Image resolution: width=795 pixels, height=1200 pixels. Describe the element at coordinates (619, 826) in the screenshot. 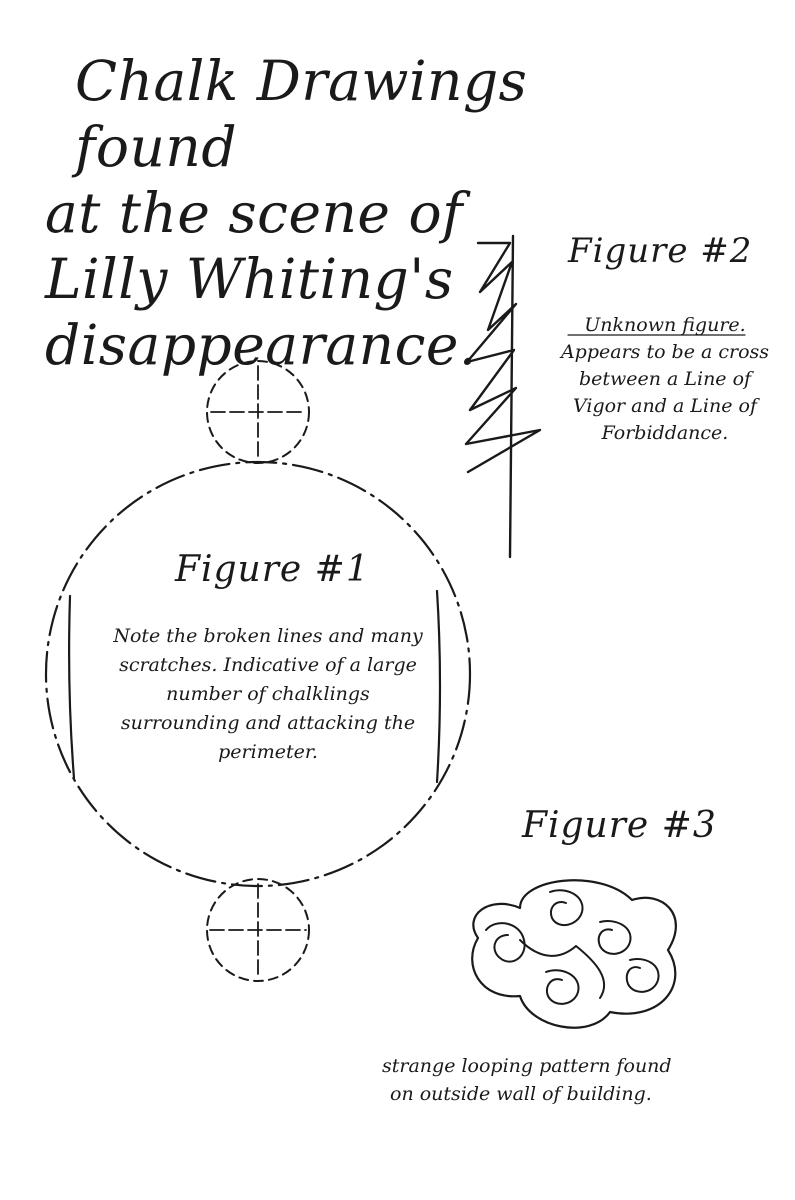

I see `figure-3-heading: Figure #3` at that location.